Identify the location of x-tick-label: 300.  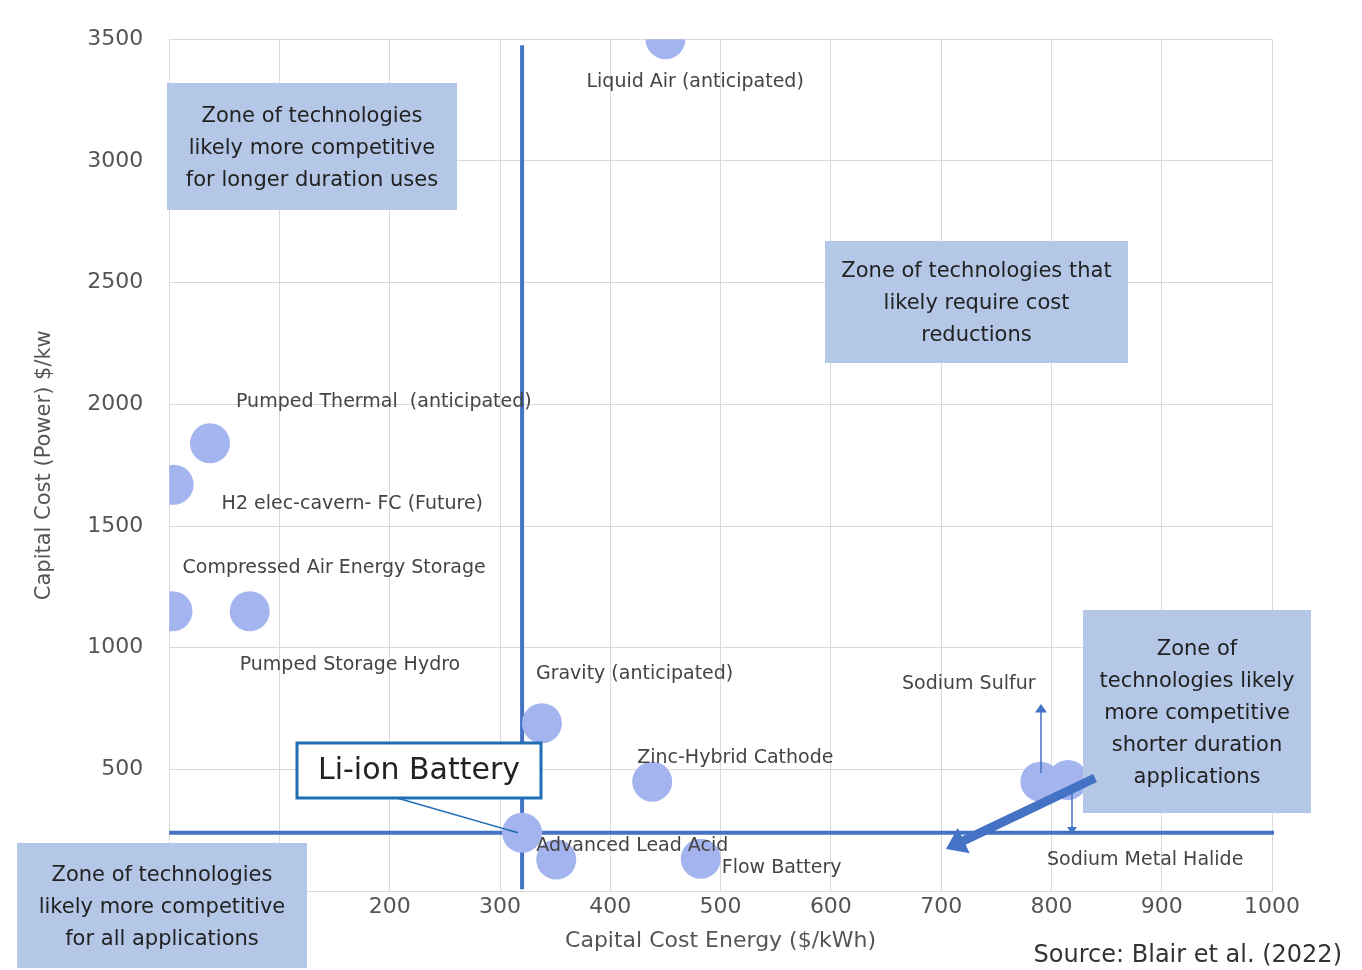
(500, 906).